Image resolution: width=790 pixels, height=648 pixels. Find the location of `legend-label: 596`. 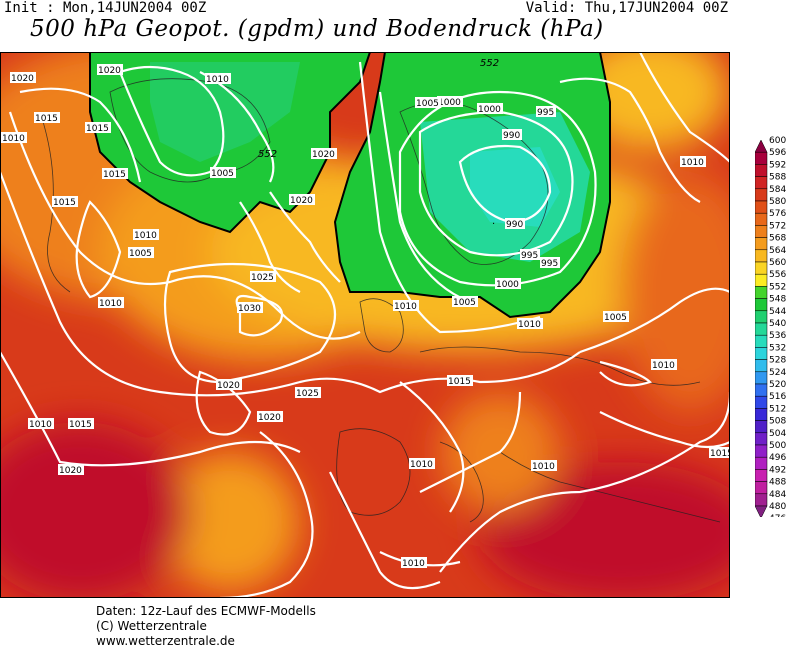

legend-label: 596 is located at coordinates (777, 153).